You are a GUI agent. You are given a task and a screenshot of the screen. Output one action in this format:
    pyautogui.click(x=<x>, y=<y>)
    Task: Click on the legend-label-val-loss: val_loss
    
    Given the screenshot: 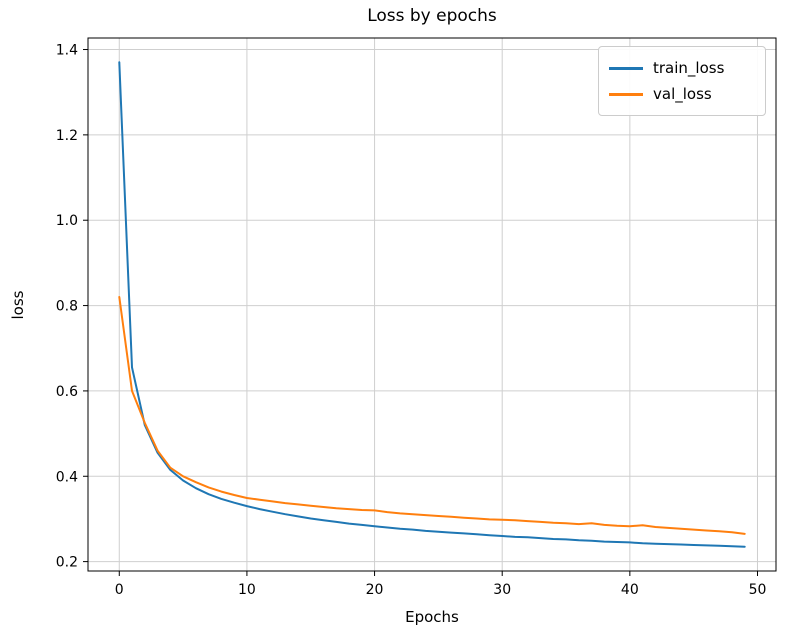 What is the action you would take?
    pyautogui.click(x=682, y=94)
    